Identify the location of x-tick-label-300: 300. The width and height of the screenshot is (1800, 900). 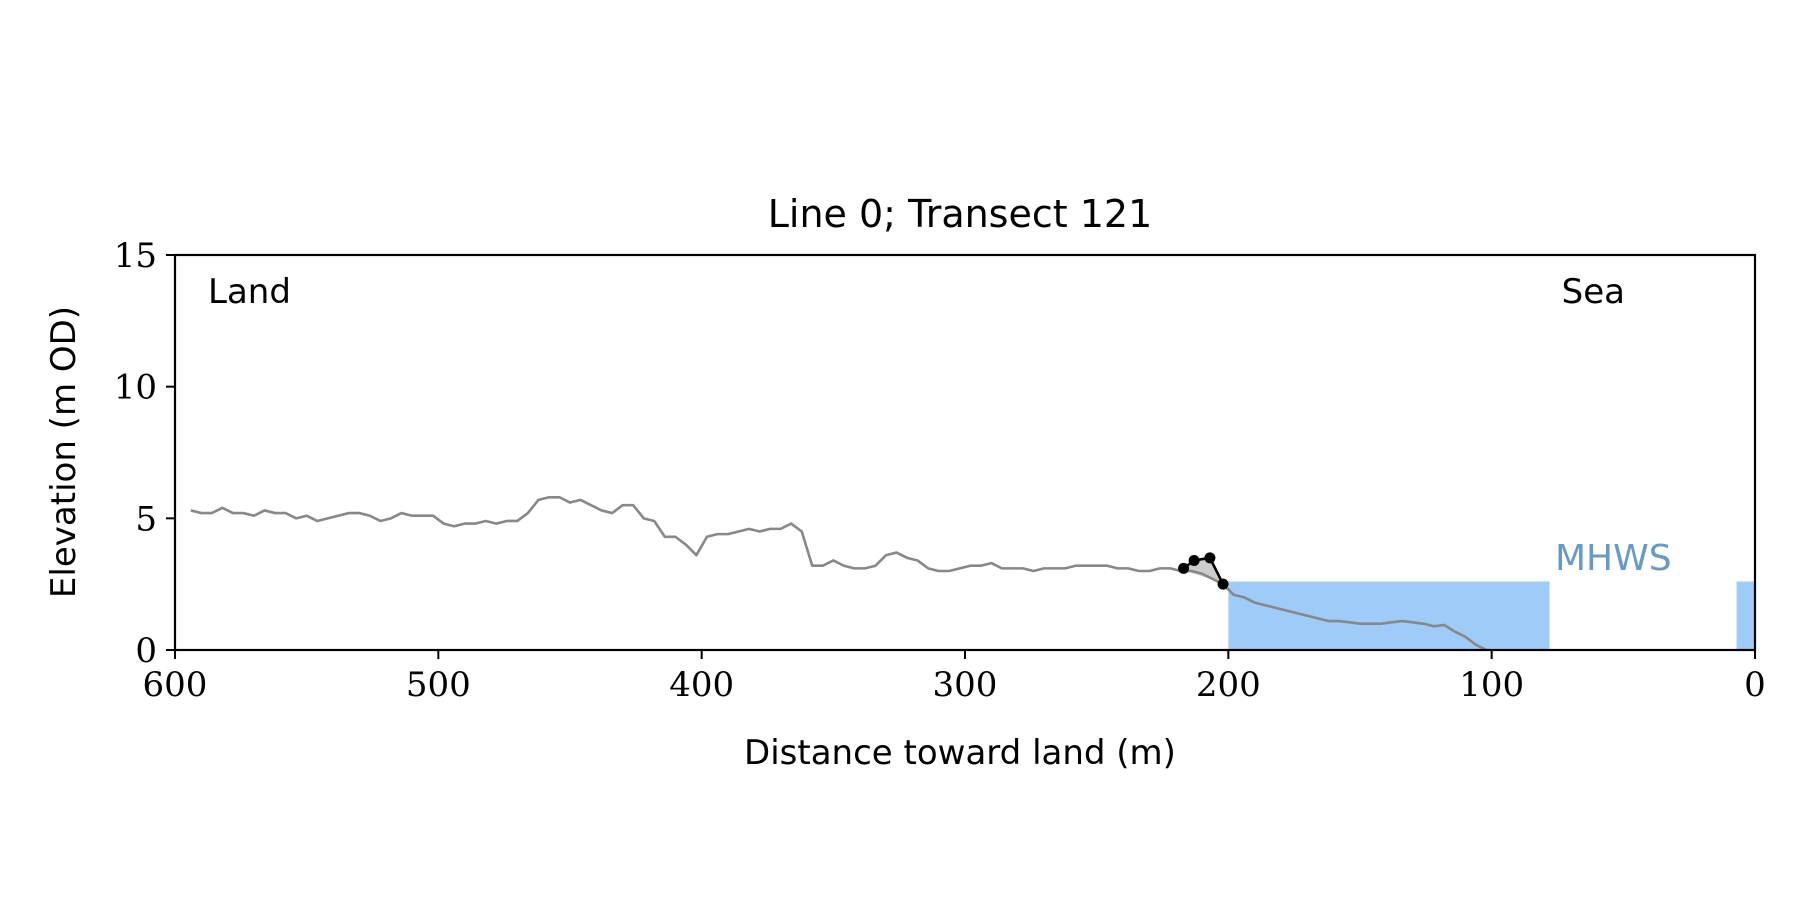
(965, 685).